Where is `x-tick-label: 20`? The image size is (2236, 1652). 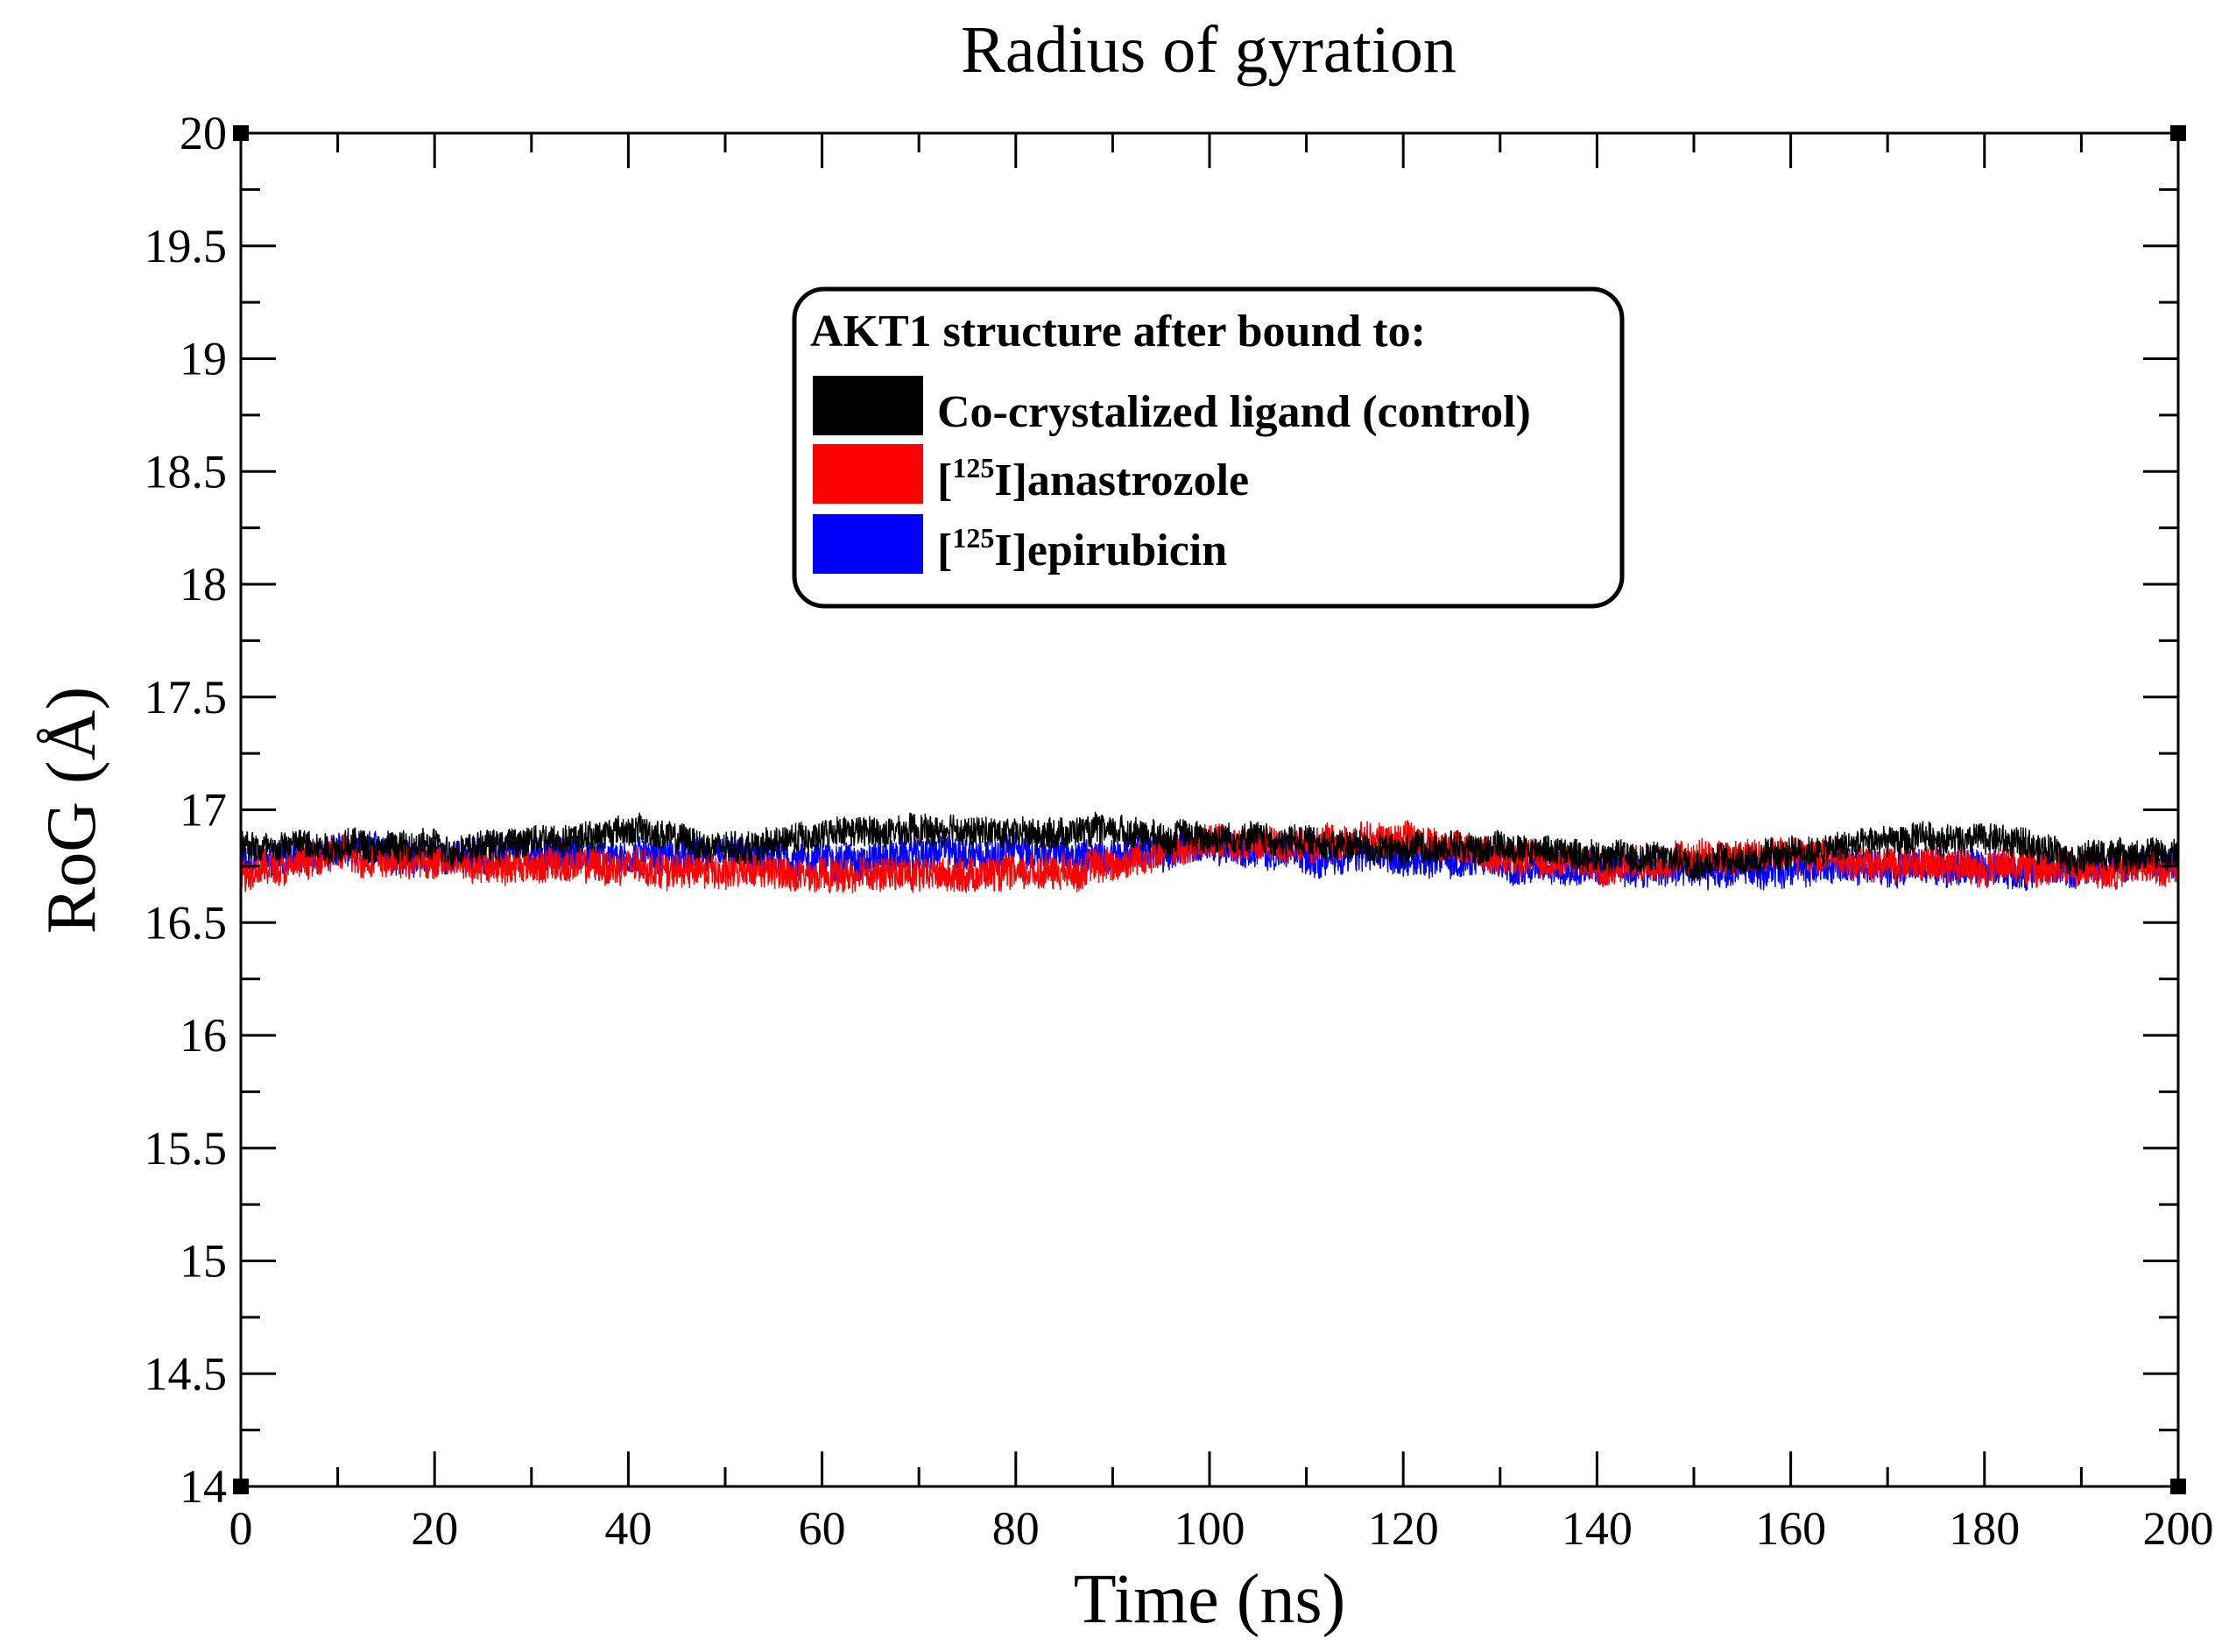
x-tick-label: 20 is located at coordinates (435, 1528).